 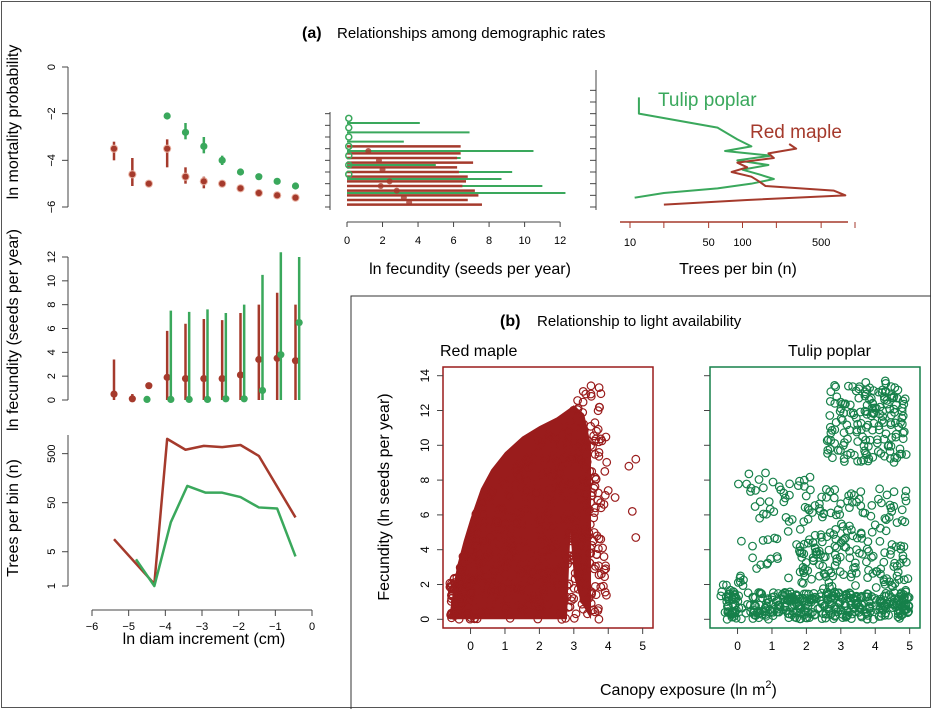 I want to click on x-tick-label: 5, so click(x=909, y=646).